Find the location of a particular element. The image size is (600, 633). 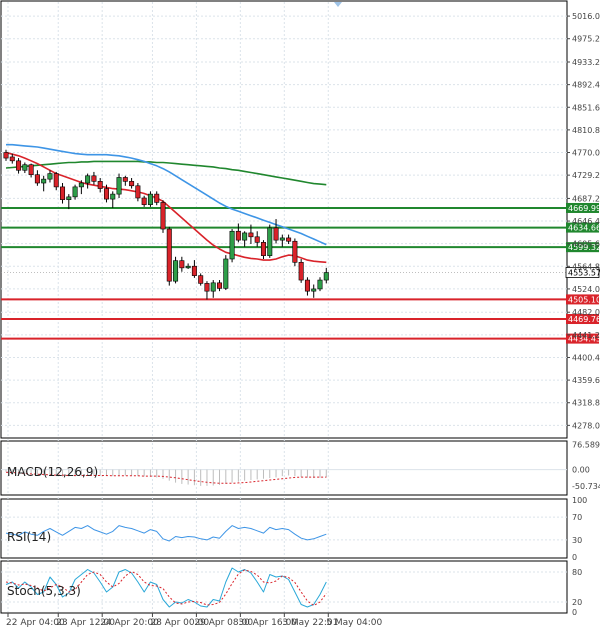

macd-tick-label: 0.00 is located at coordinates (581, 470).